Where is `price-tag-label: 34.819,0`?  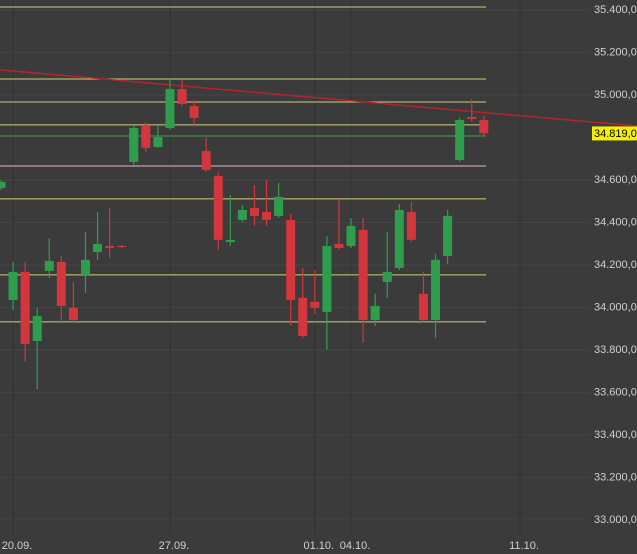
price-tag-label: 34.819,0 is located at coordinates (615, 134).